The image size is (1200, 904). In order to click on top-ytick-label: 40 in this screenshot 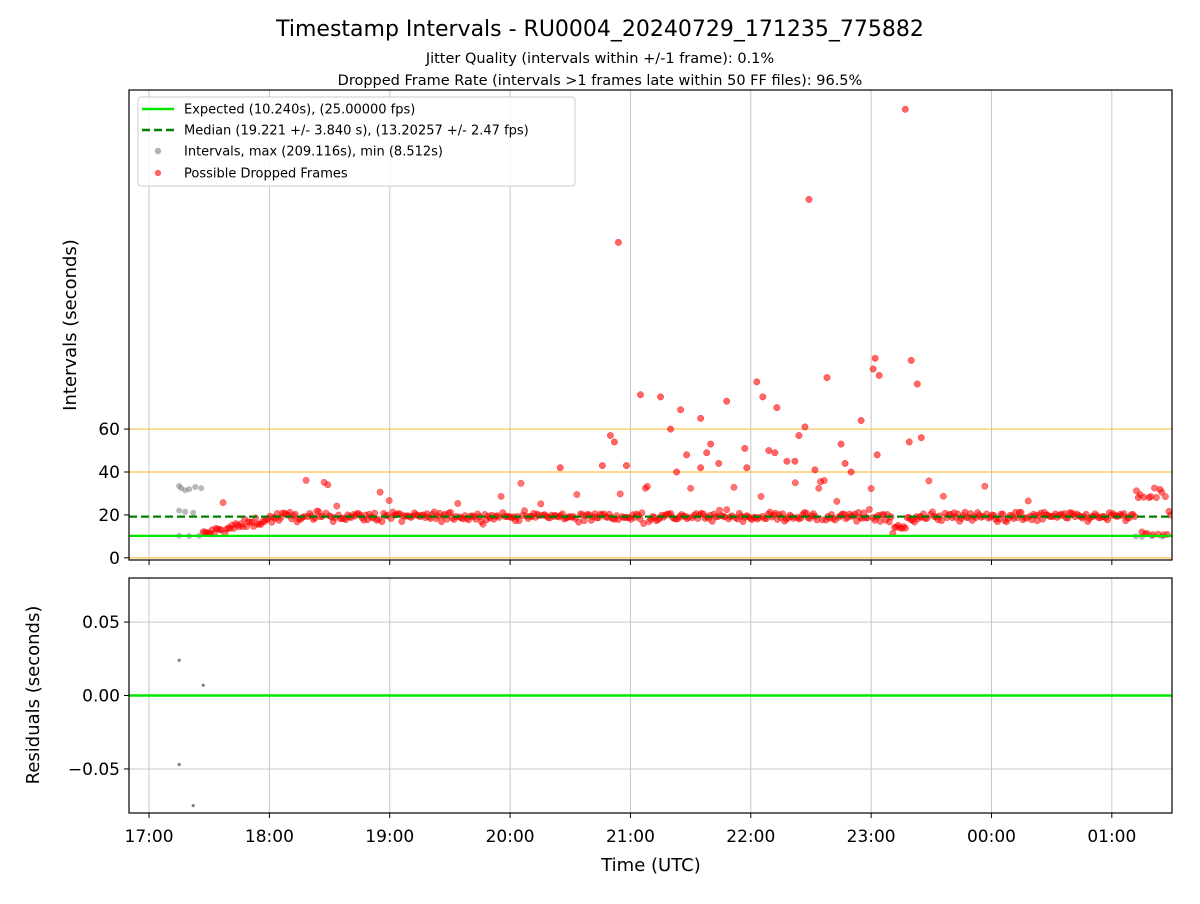, I will do `click(109, 473)`.